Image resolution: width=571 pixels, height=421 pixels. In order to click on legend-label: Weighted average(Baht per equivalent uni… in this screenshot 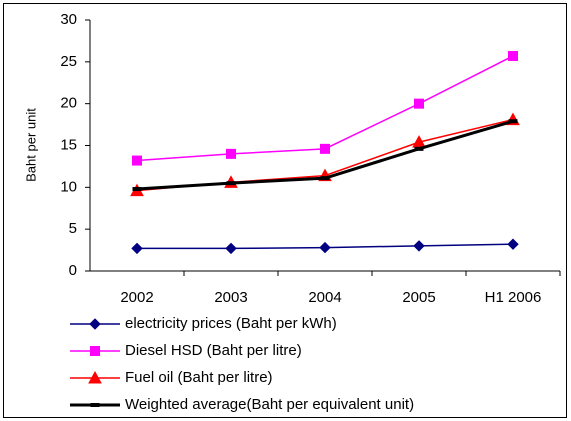, I will do `click(269, 404)`.